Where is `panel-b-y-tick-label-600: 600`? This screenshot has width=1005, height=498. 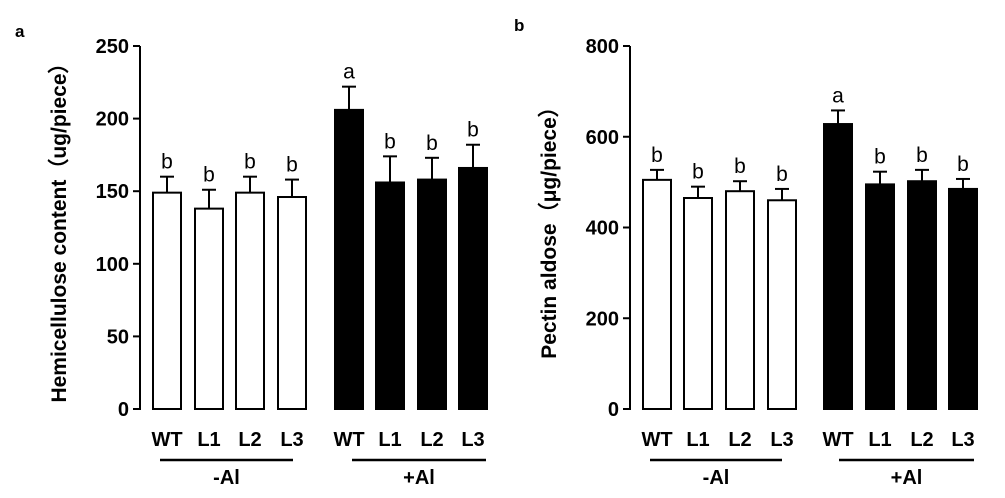 panel-b-y-tick-label-600: 600 is located at coordinates (602, 138).